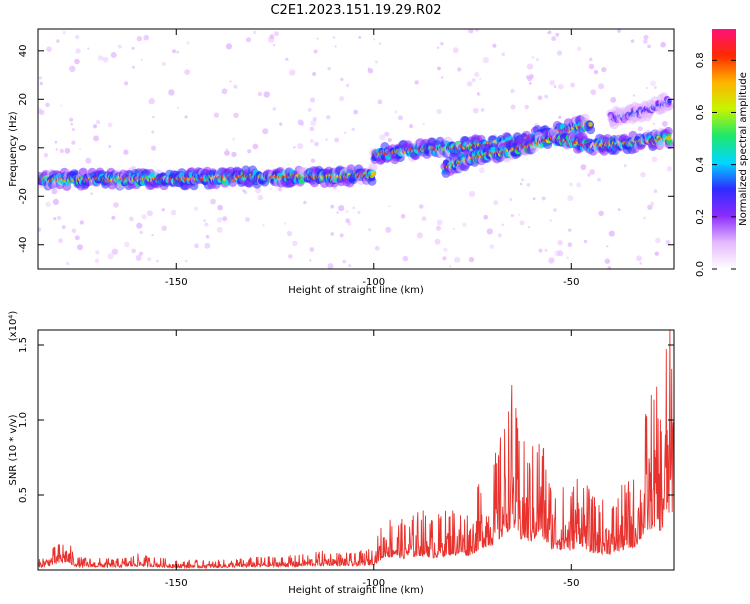 The image size is (750, 604). I want to click on snr-y-multiplier: (x10⁴), so click(13, 326).